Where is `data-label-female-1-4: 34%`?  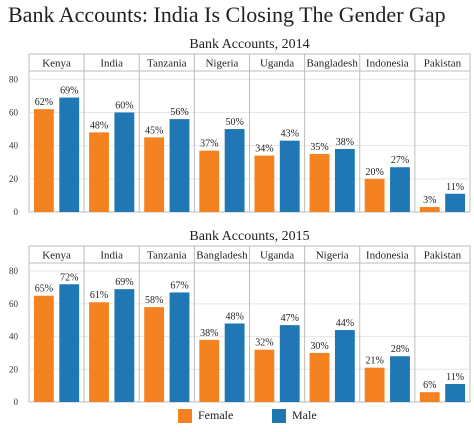 data-label-female-1-4: 34% is located at coordinates (264, 149).